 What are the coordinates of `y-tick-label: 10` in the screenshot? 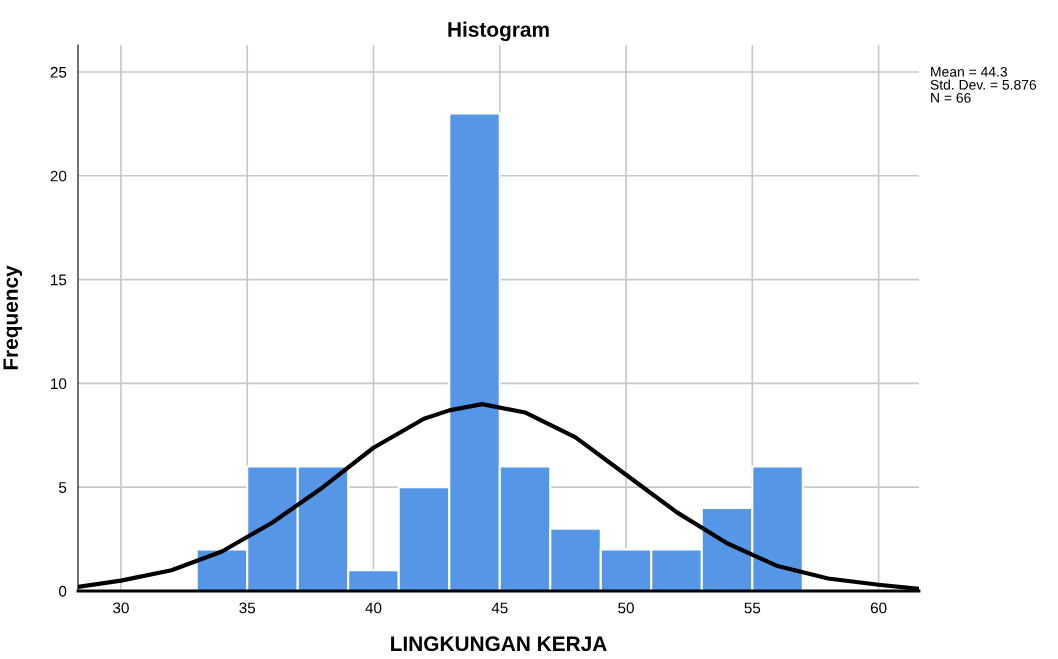 It's located at (59, 384).